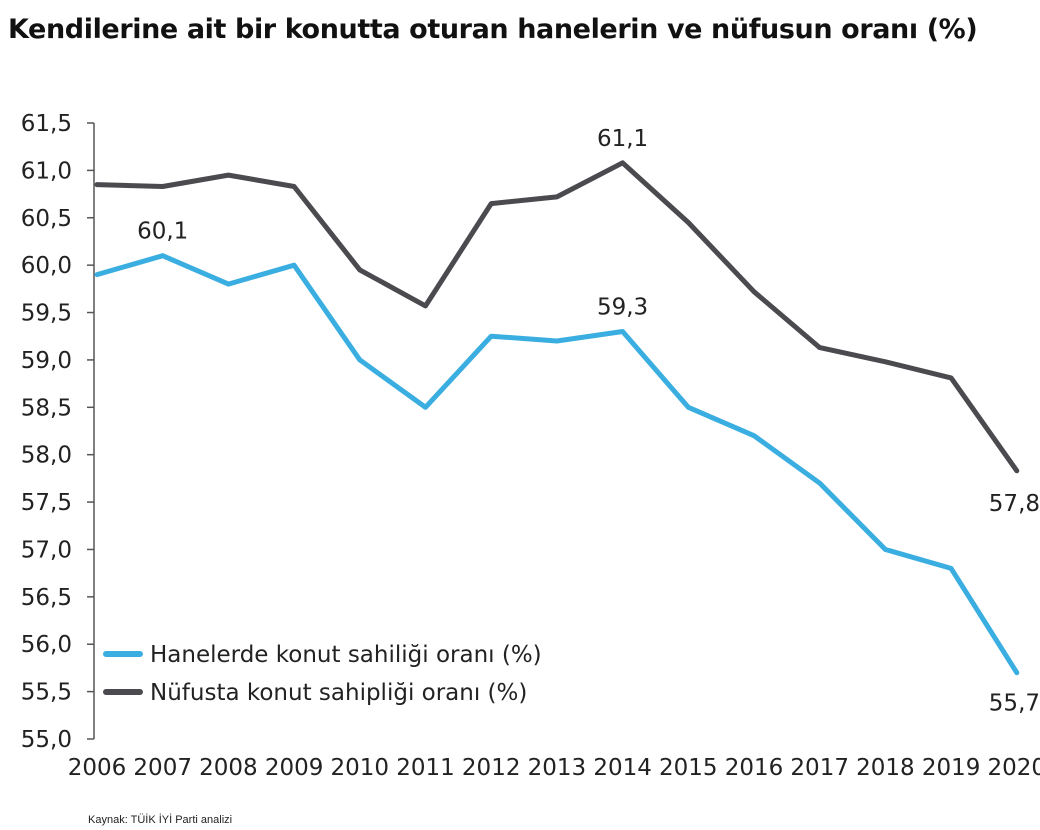  Describe the element at coordinates (622, 139) in the screenshot. I see `data-label: 61,1` at that location.